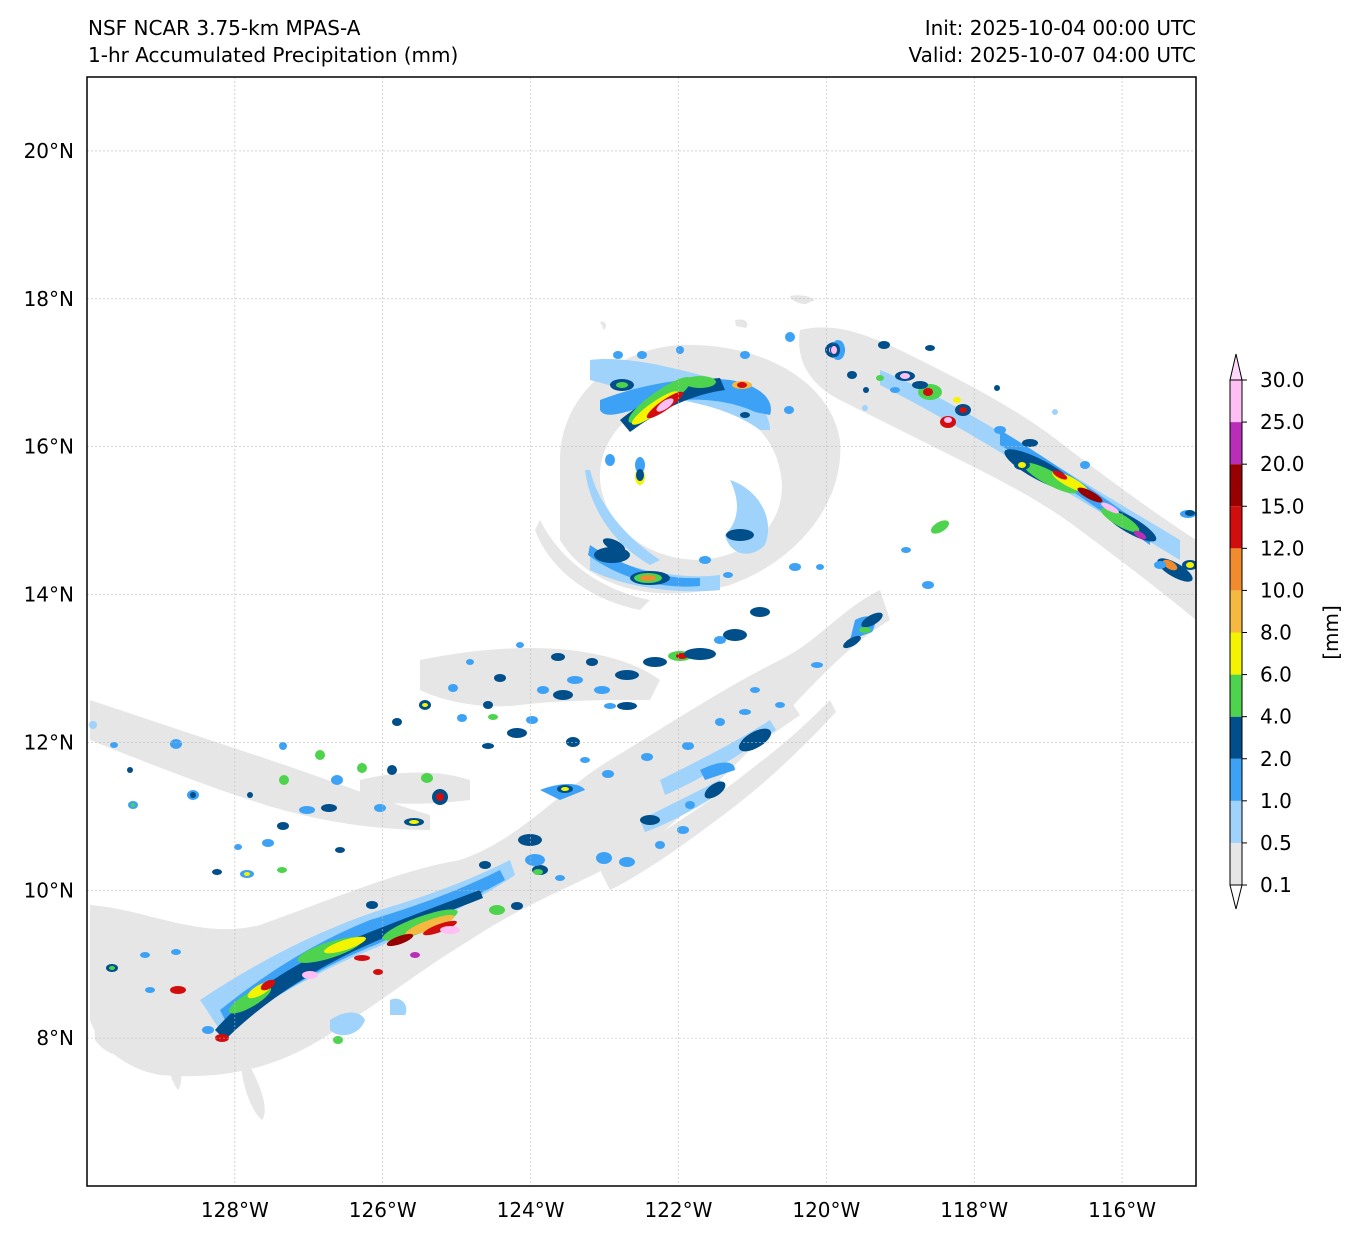  What do you see at coordinates (383, 1210) in the screenshot?
I see `lon-tick-label: 126°W` at bounding box center [383, 1210].